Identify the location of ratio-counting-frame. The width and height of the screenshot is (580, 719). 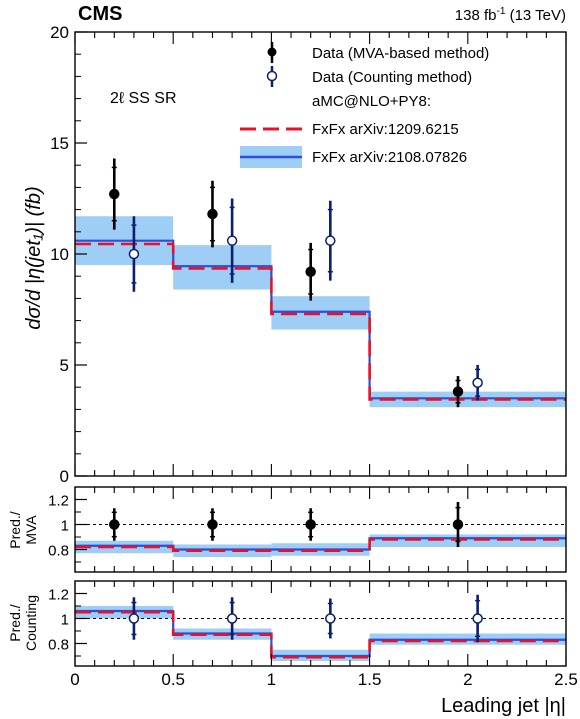
(320, 623).